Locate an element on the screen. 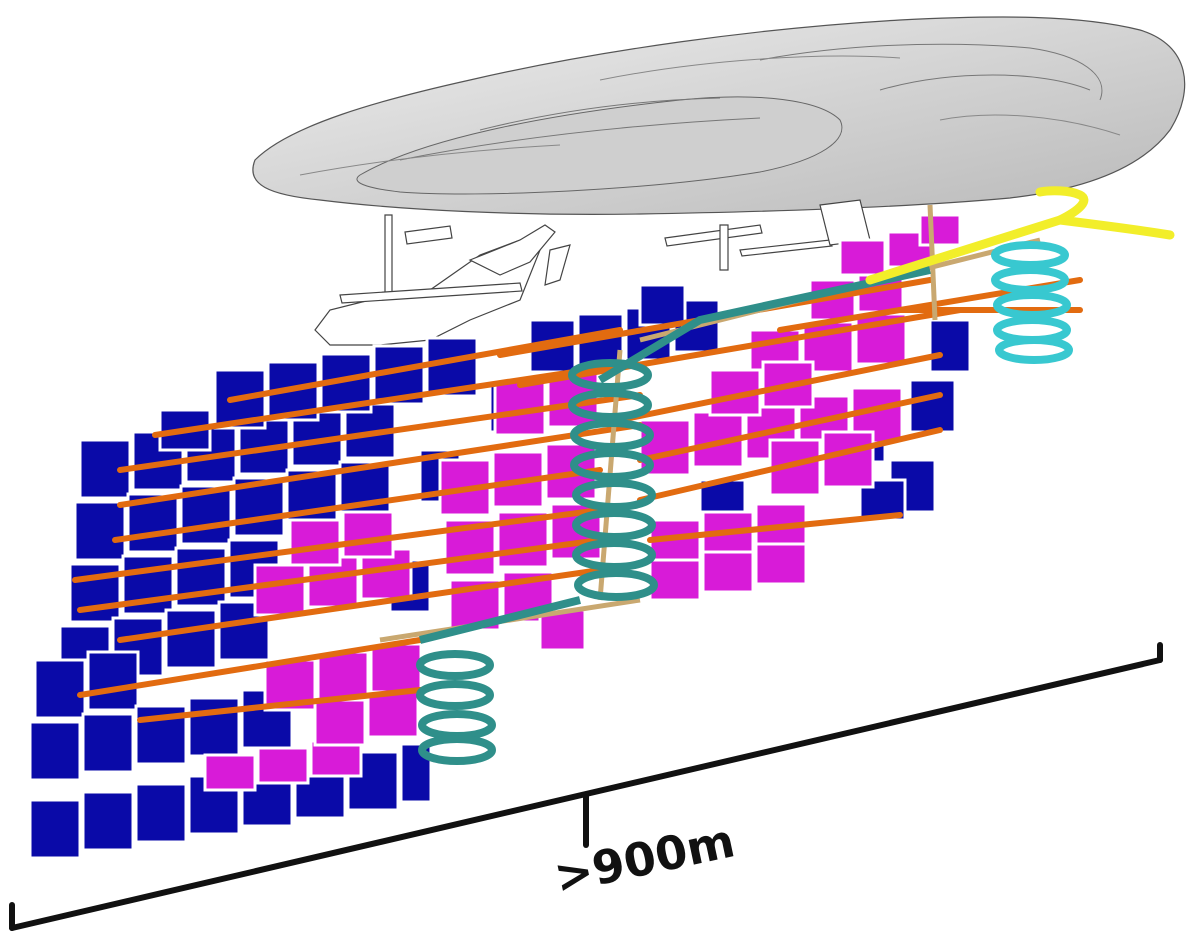 The width and height of the screenshot is (1204, 935). decline-spiral-cyan is located at coordinates (1032, 302).